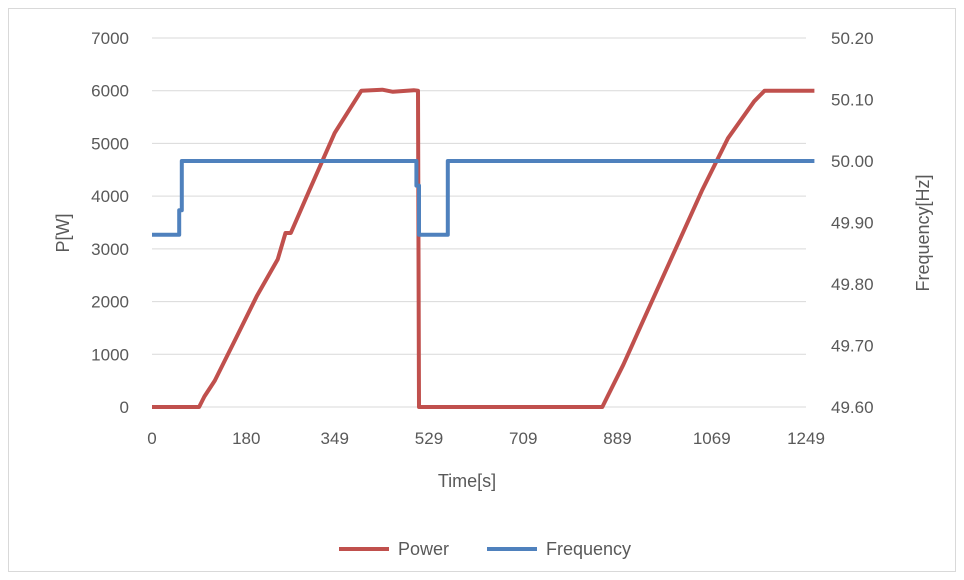 The width and height of the screenshot is (964, 580). Describe the element at coordinates (523, 438) in the screenshot. I see `x-tick-label: 709` at that location.